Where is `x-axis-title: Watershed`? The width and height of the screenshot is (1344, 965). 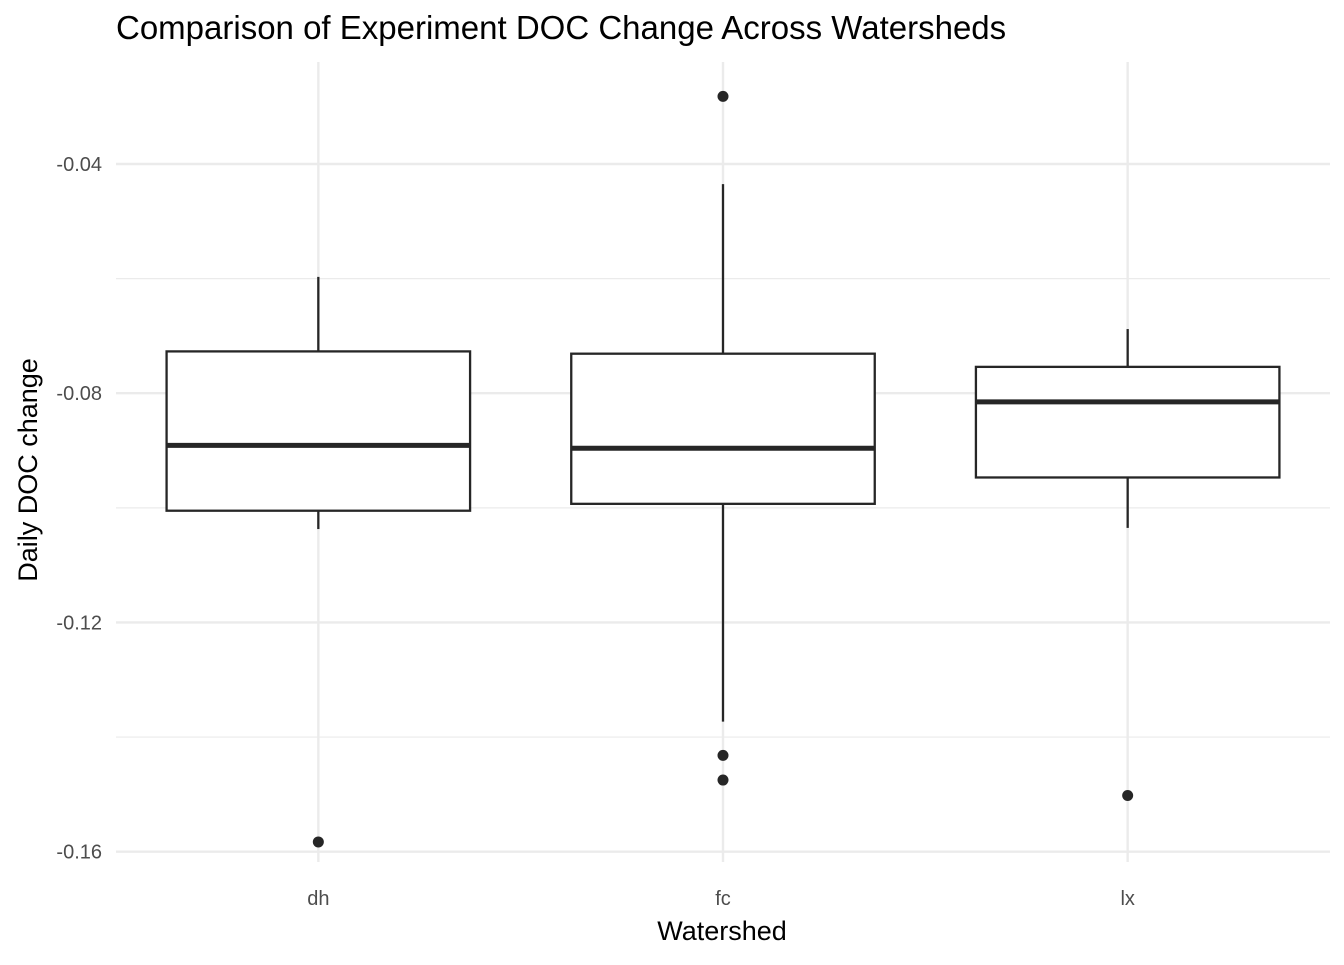 x-axis-title: Watershed is located at coordinates (722, 931).